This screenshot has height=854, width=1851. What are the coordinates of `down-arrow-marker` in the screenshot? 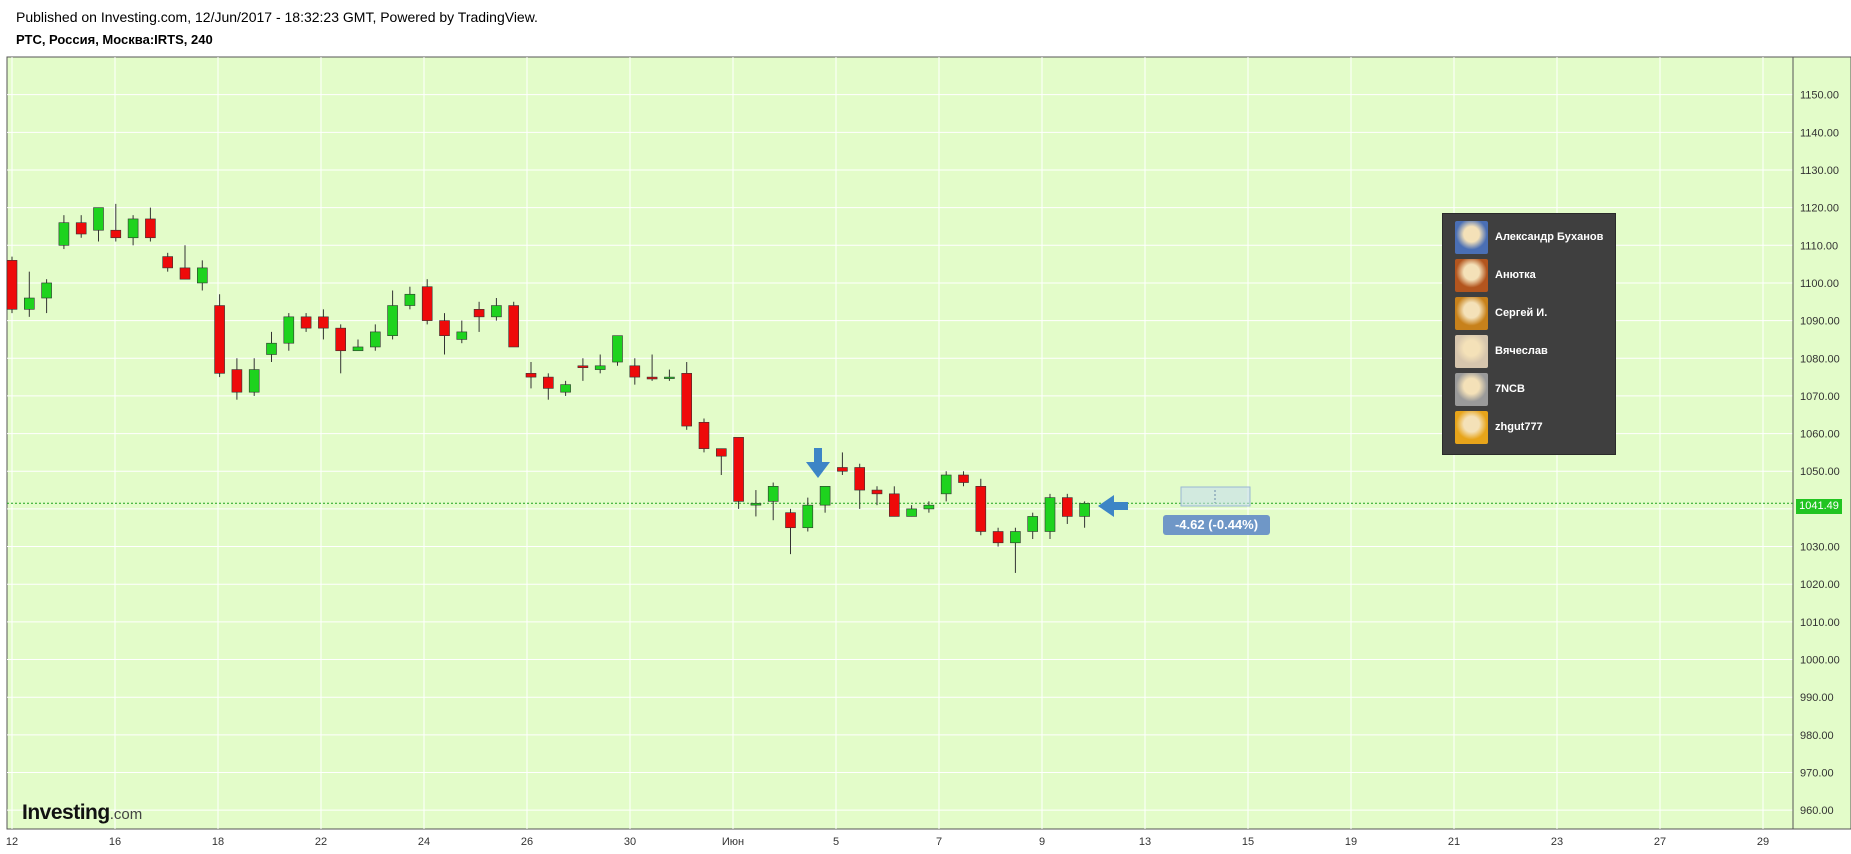 It's located at (818, 463).